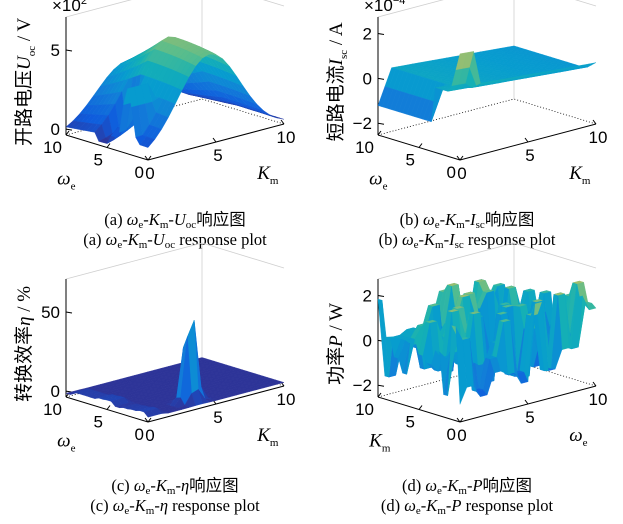  I want to click on caption-b-en: (b) ωe-Km-Isc response plot, so click(467, 240).